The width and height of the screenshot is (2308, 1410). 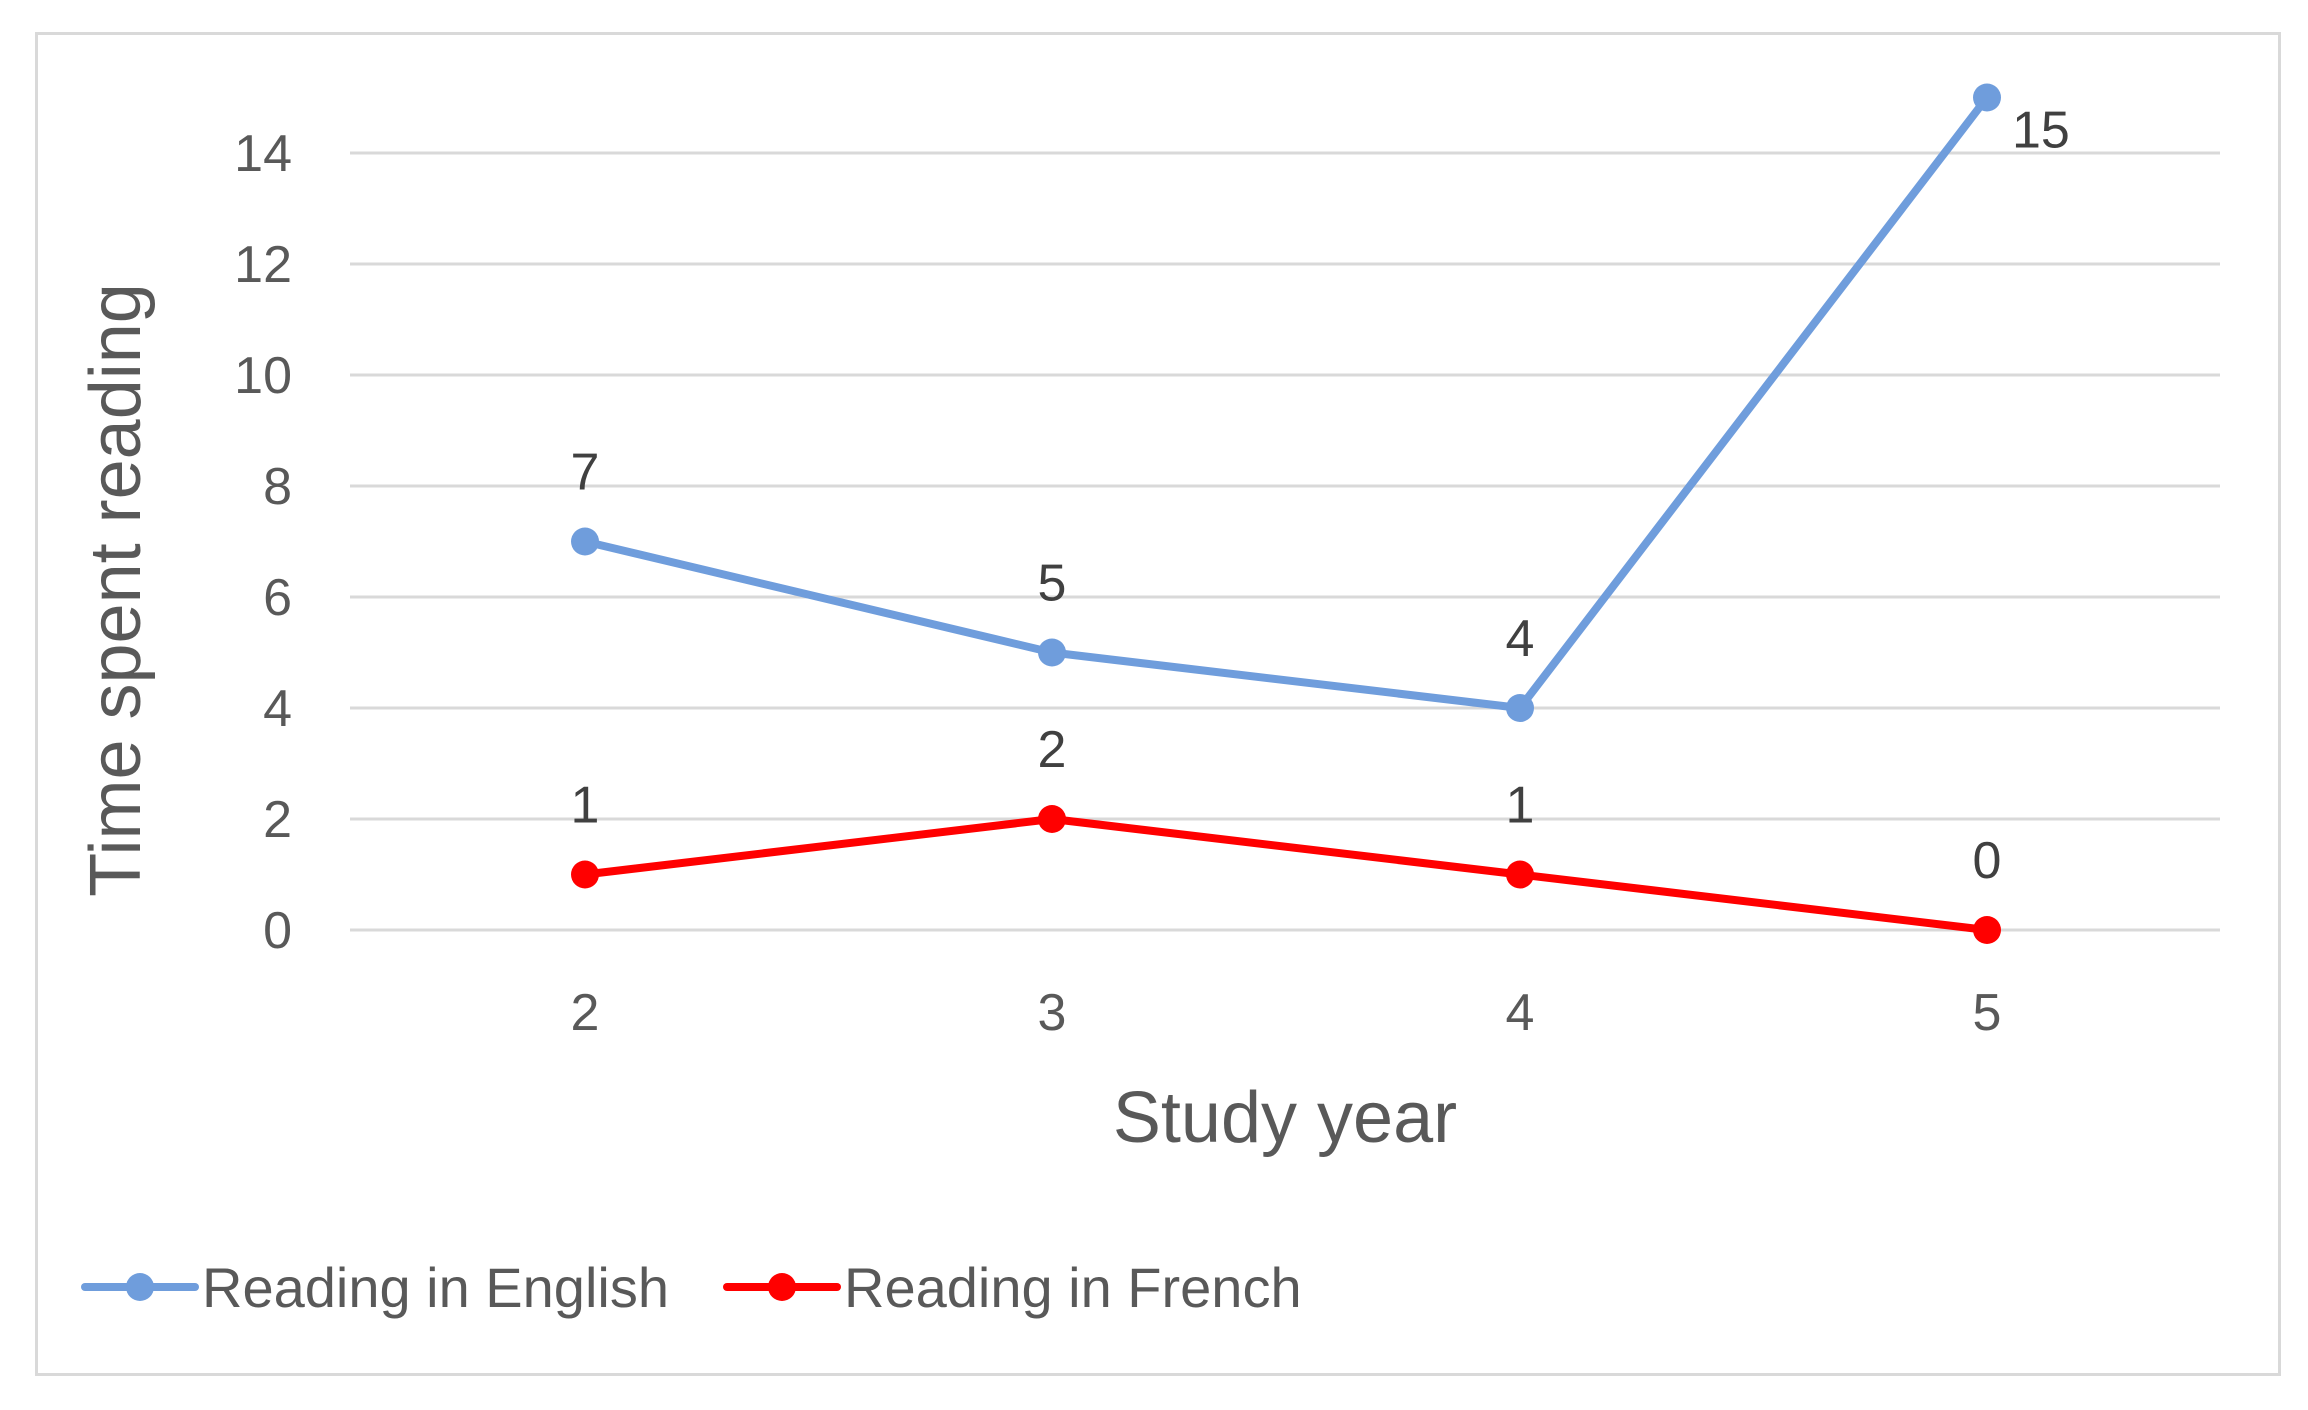 What do you see at coordinates (2041, 131) in the screenshot?
I see `data-label: 15` at bounding box center [2041, 131].